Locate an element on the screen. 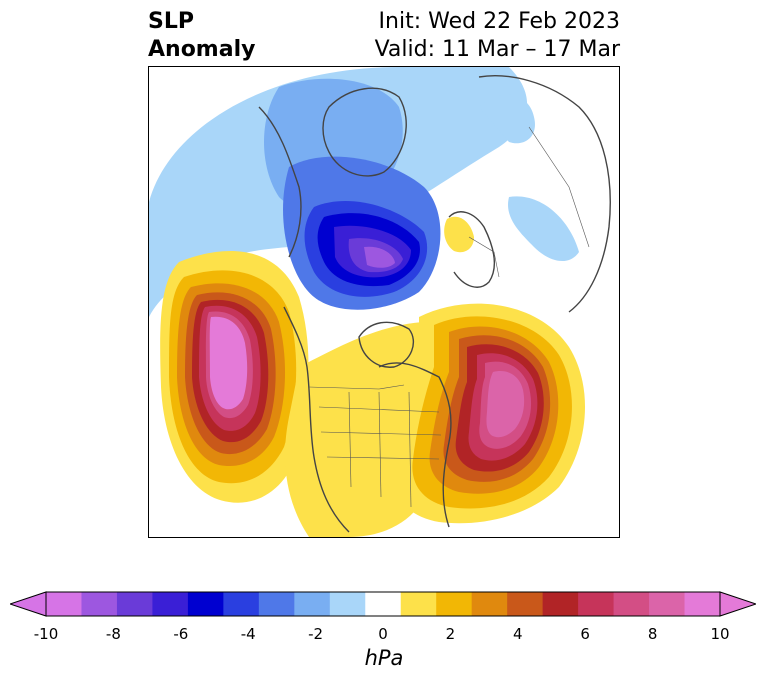  russia-borders is located at coordinates (559, 187).